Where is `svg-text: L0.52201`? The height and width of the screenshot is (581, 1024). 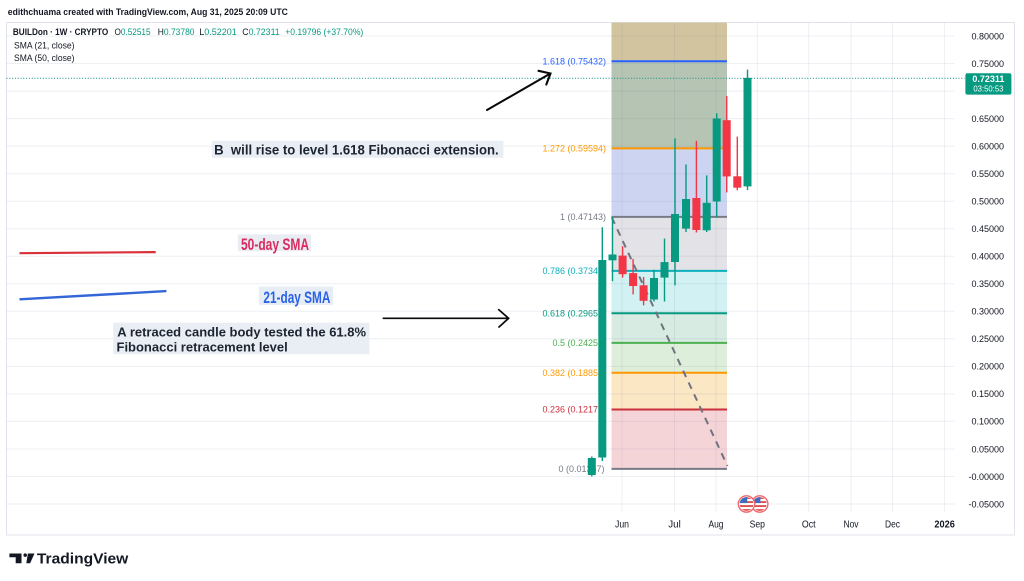 svg-text: L0.52201 is located at coordinates (217, 32).